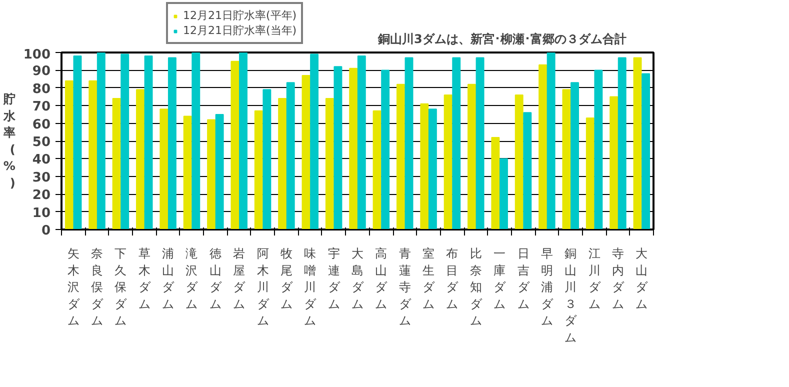 This screenshot has width=789, height=387. What do you see at coordinates (121, 287) in the screenshot?
I see `x-tick-label: 下久保ダム` at bounding box center [121, 287].